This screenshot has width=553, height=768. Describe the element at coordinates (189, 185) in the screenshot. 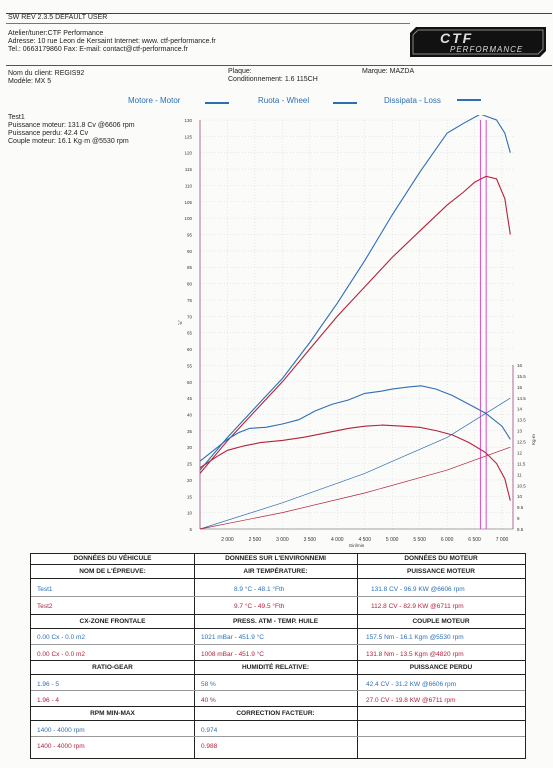

I see `y-tick-label: 110` at that location.